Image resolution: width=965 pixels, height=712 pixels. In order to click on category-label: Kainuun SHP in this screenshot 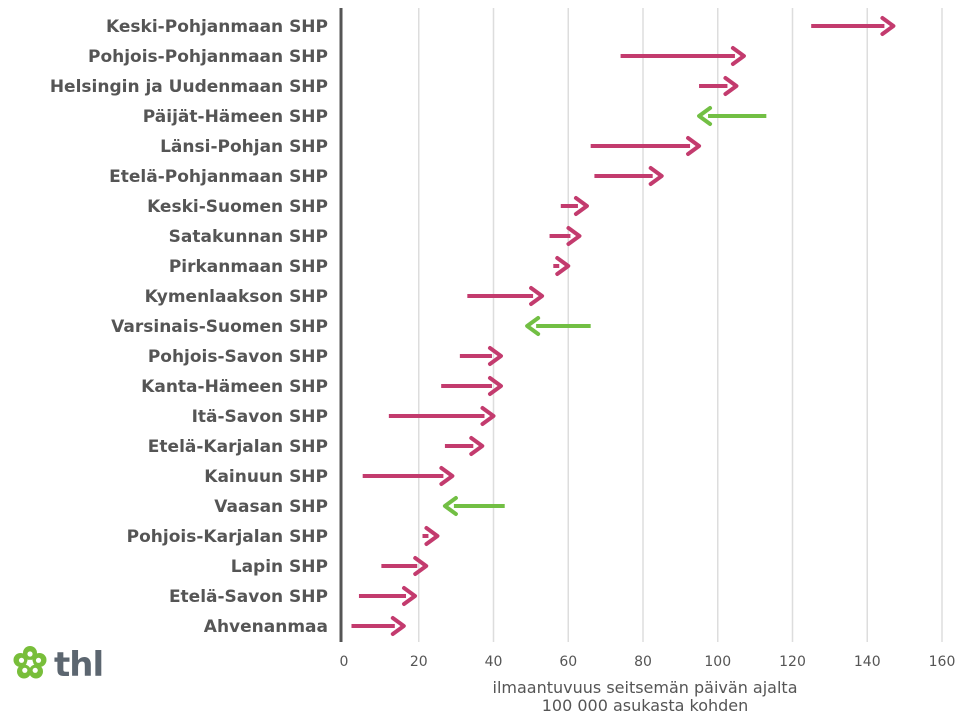, I will do `click(266, 477)`.